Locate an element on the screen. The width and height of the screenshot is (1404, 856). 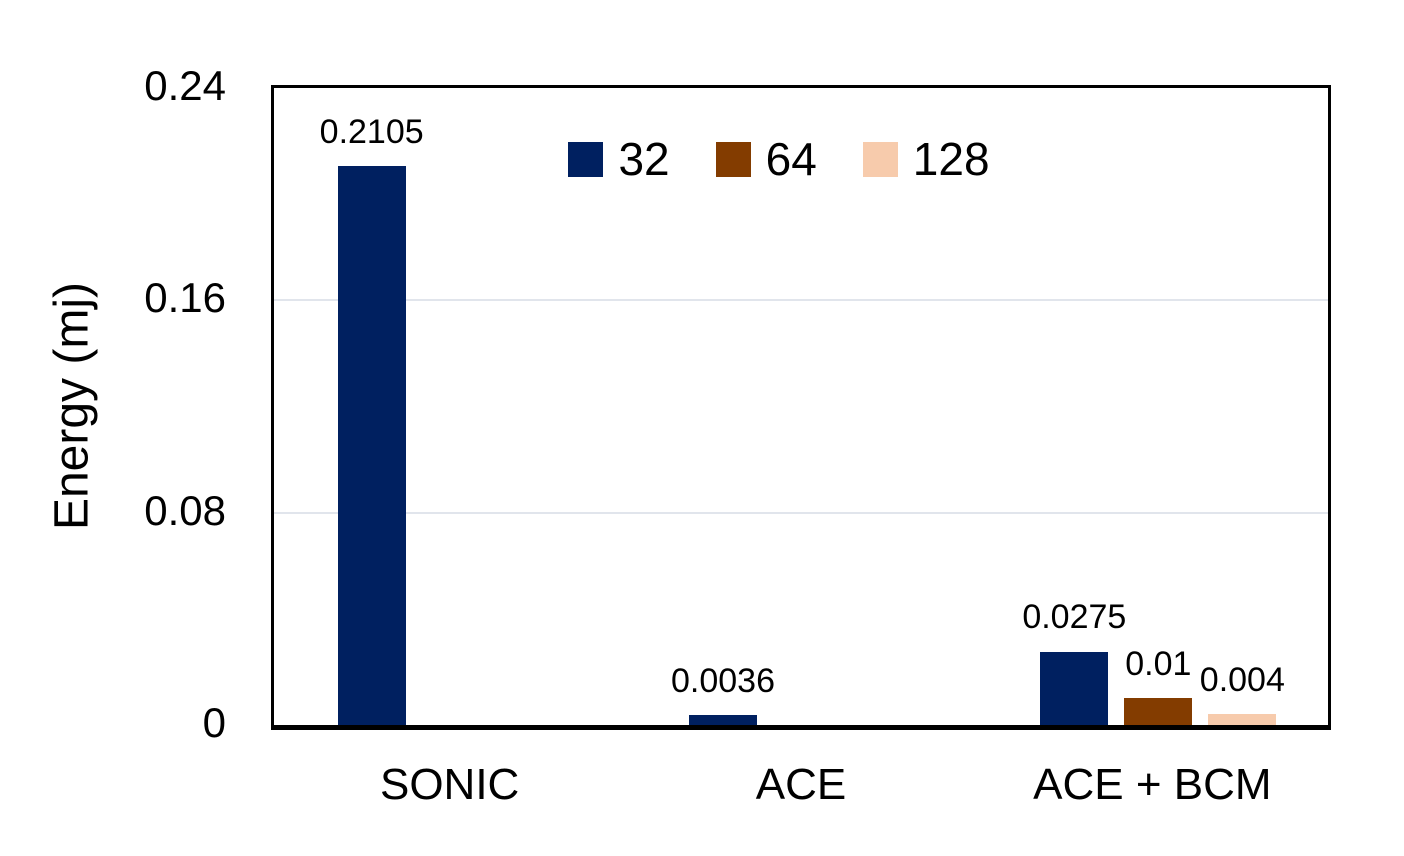
legend: 32 64 128 is located at coordinates (779, 159).